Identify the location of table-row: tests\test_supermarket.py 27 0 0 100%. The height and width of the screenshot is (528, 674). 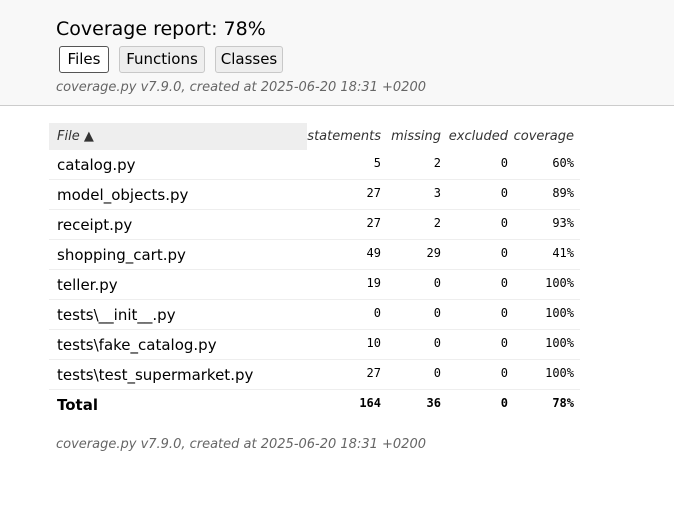
(314, 375).